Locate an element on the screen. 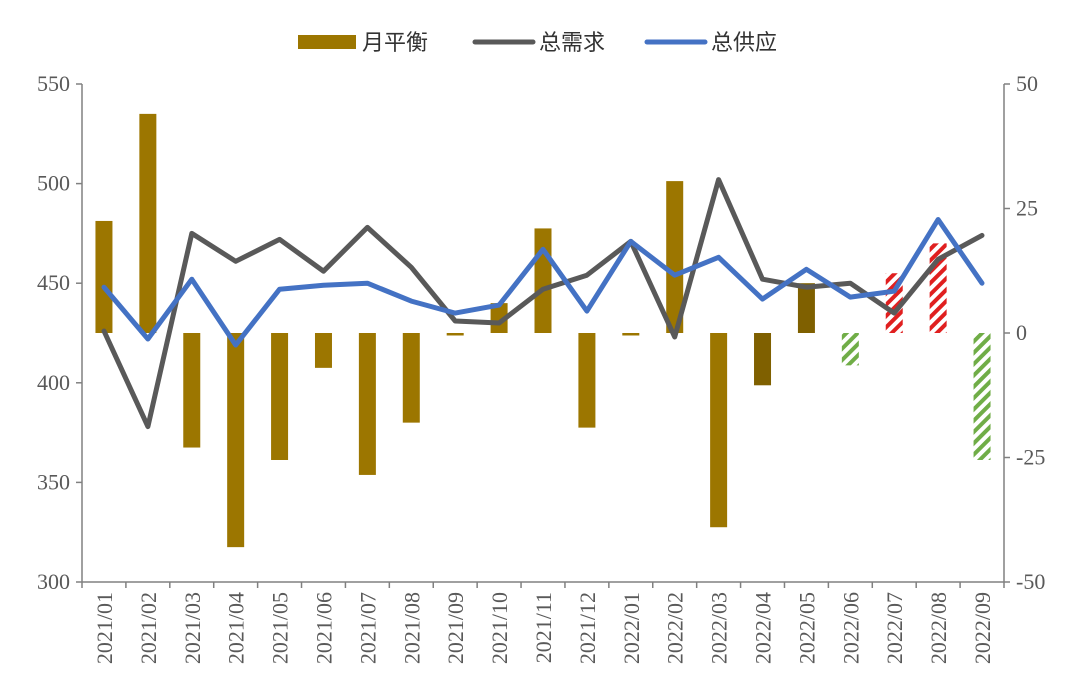  x-axis-tick-label: 2022/01 is located at coordinates (631, 628).